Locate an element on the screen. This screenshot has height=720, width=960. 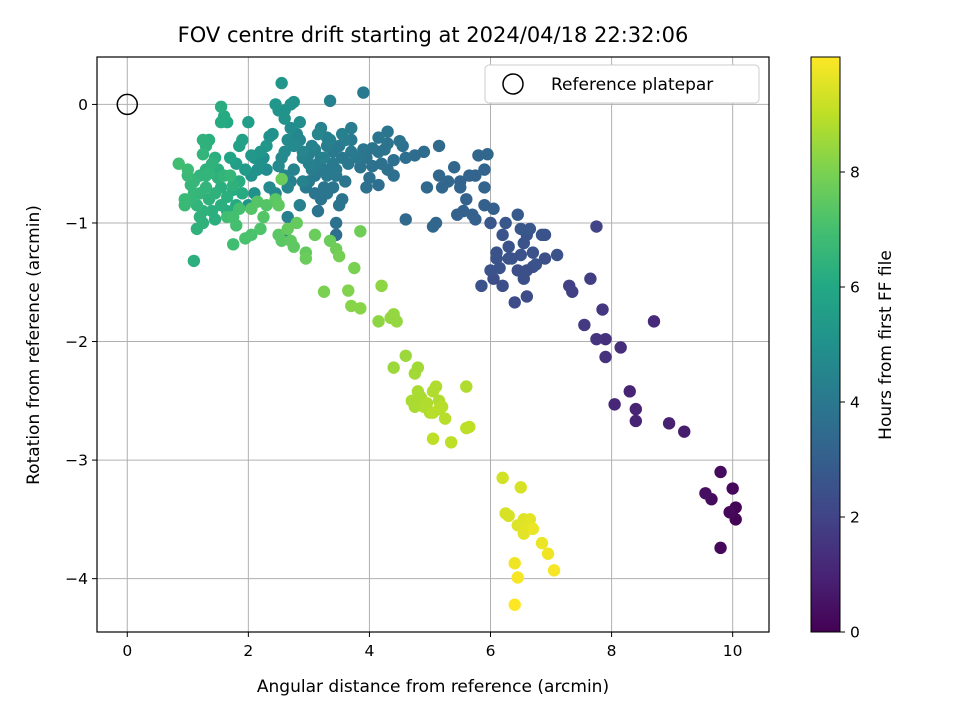
x-axis-ticks: 0 2 4 6 8 10 is located at coordinates (432, 646).